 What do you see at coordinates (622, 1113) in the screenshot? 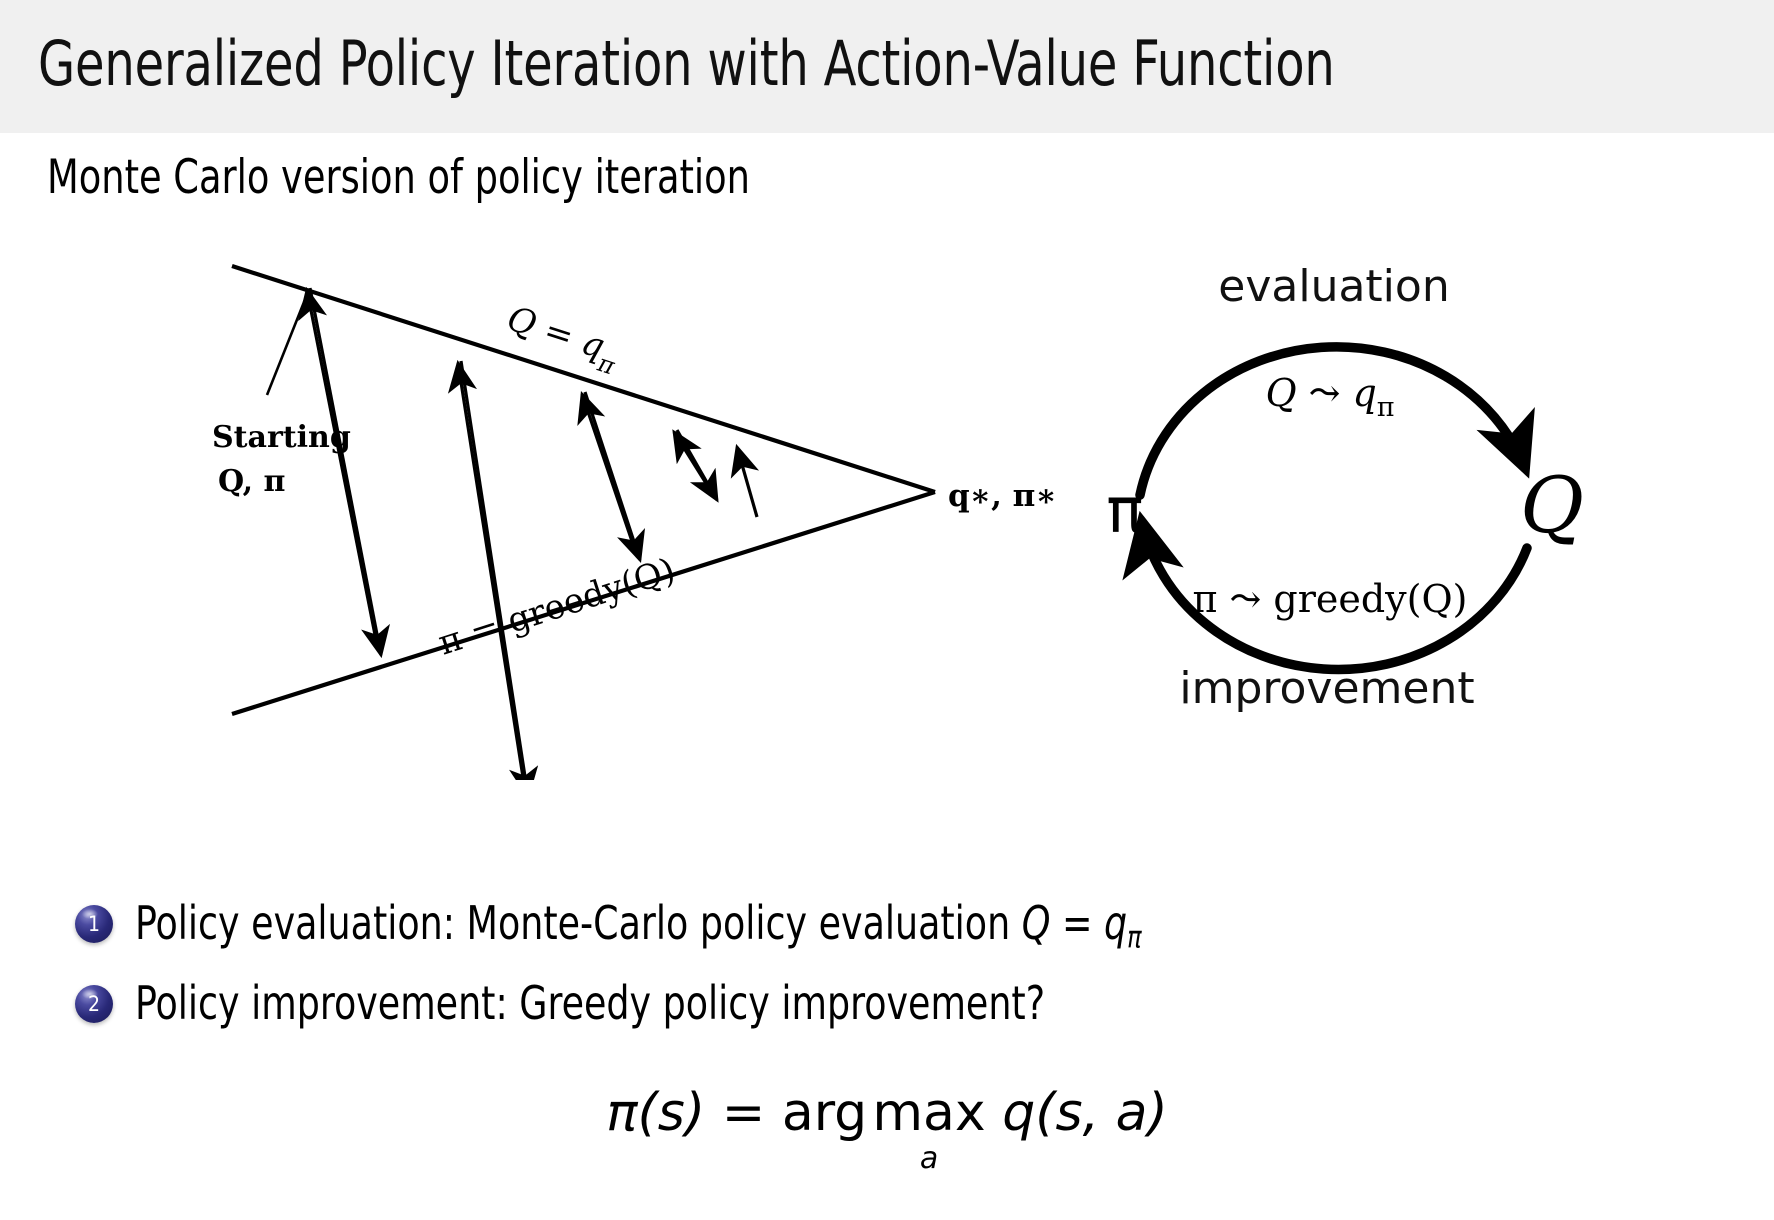
I see `equation-pi: π` at bounding box center [622, 1113].